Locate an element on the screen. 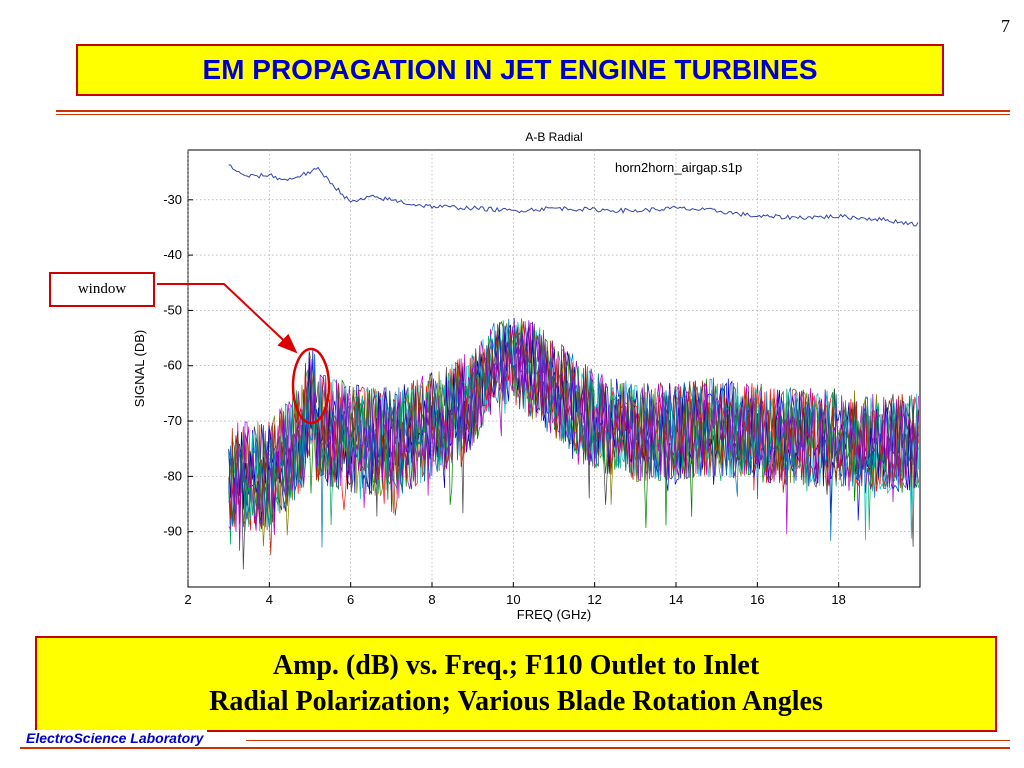  x-tick-label: 6 is located at coordinates (350, 599).